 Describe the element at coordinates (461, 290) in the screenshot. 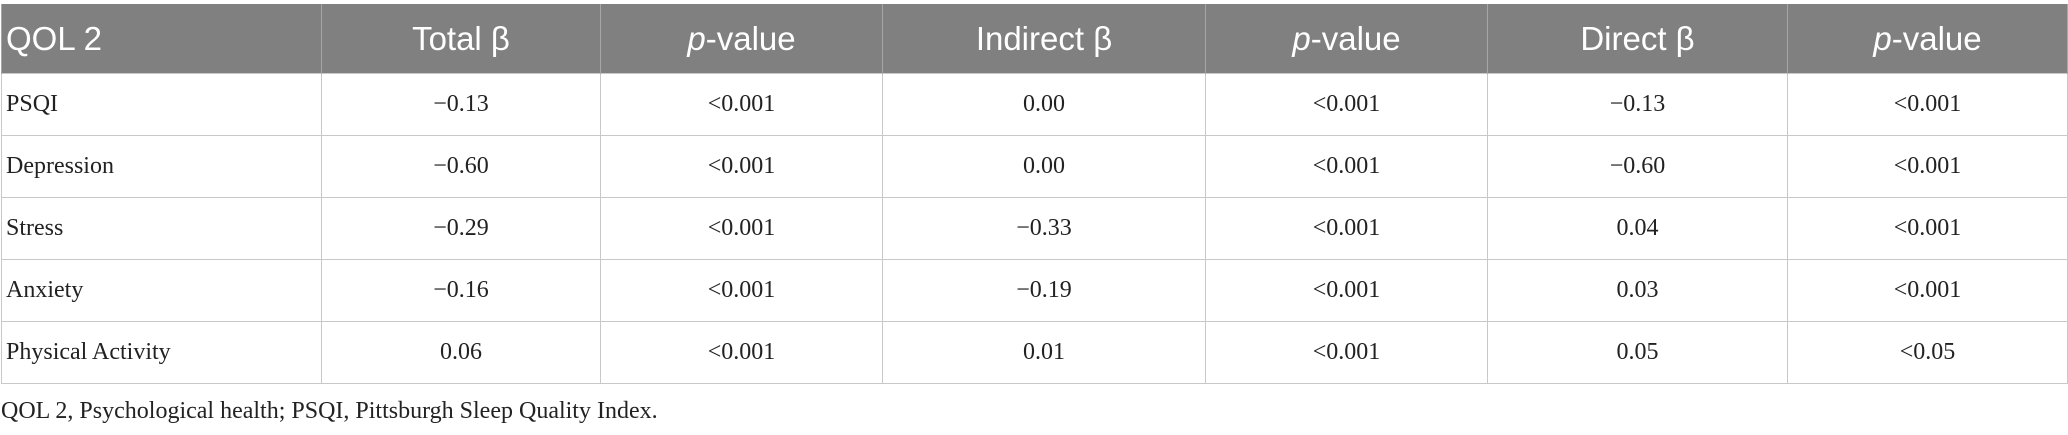

I see `cell: −0.16` at that location.